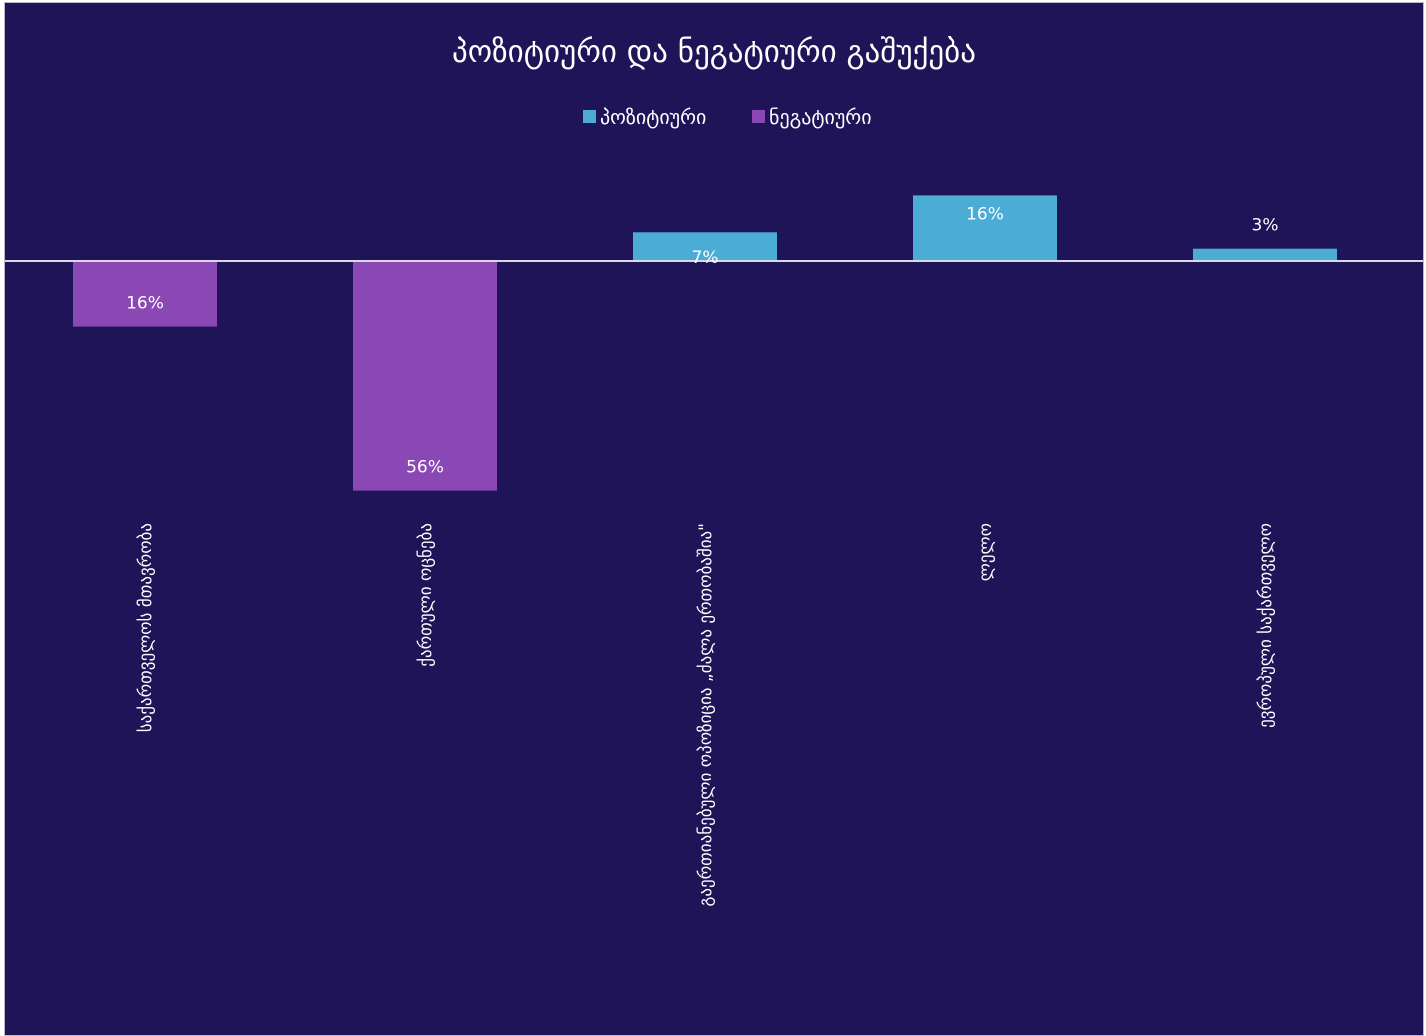 This screenshot has width=1426, height=1036. Describe the element at coordinates (985, 214) in the screenshot. I see `data-label-3: 16%` at that location.